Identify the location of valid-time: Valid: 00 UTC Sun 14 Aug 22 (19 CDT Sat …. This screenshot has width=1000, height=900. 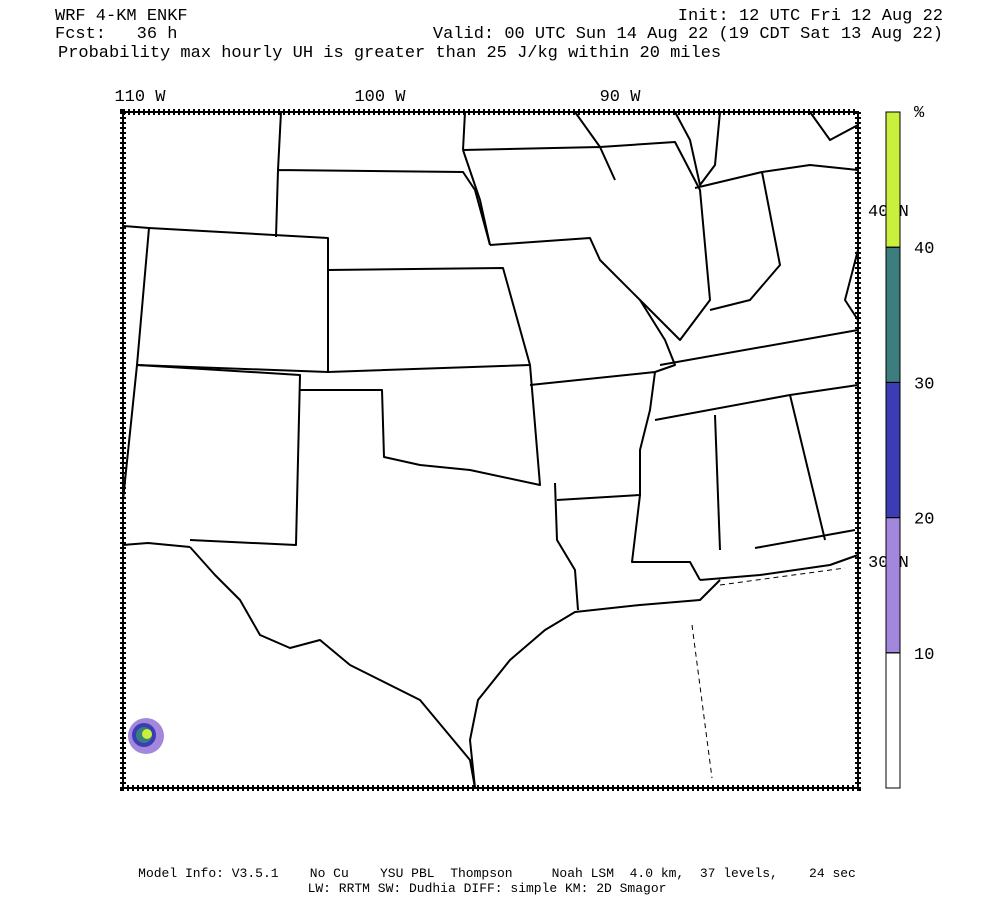
(688, 34).